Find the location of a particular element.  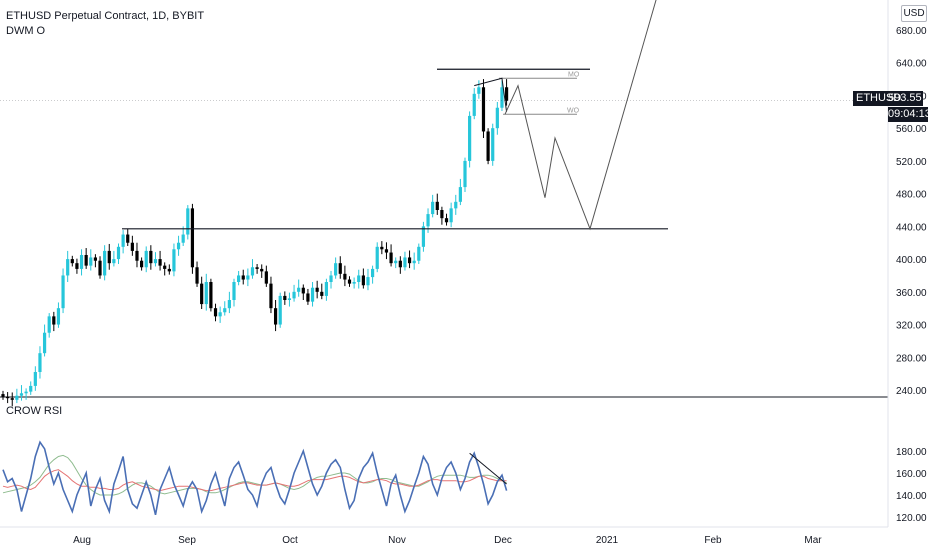

x-tick-label: Aug is located at coordinates (82, 540).